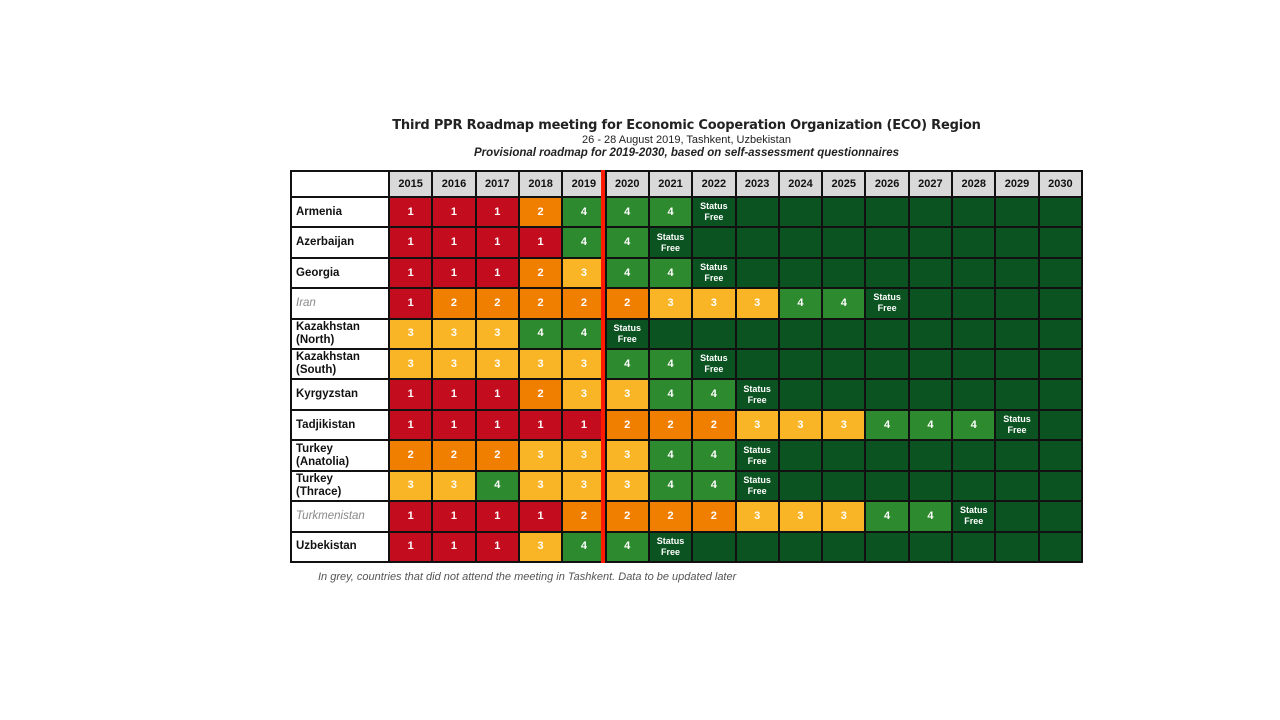  What do you see at coordinates (714, 184) in the screenshot?
I see `year-header: 2022` at bounding box center [714, 184].